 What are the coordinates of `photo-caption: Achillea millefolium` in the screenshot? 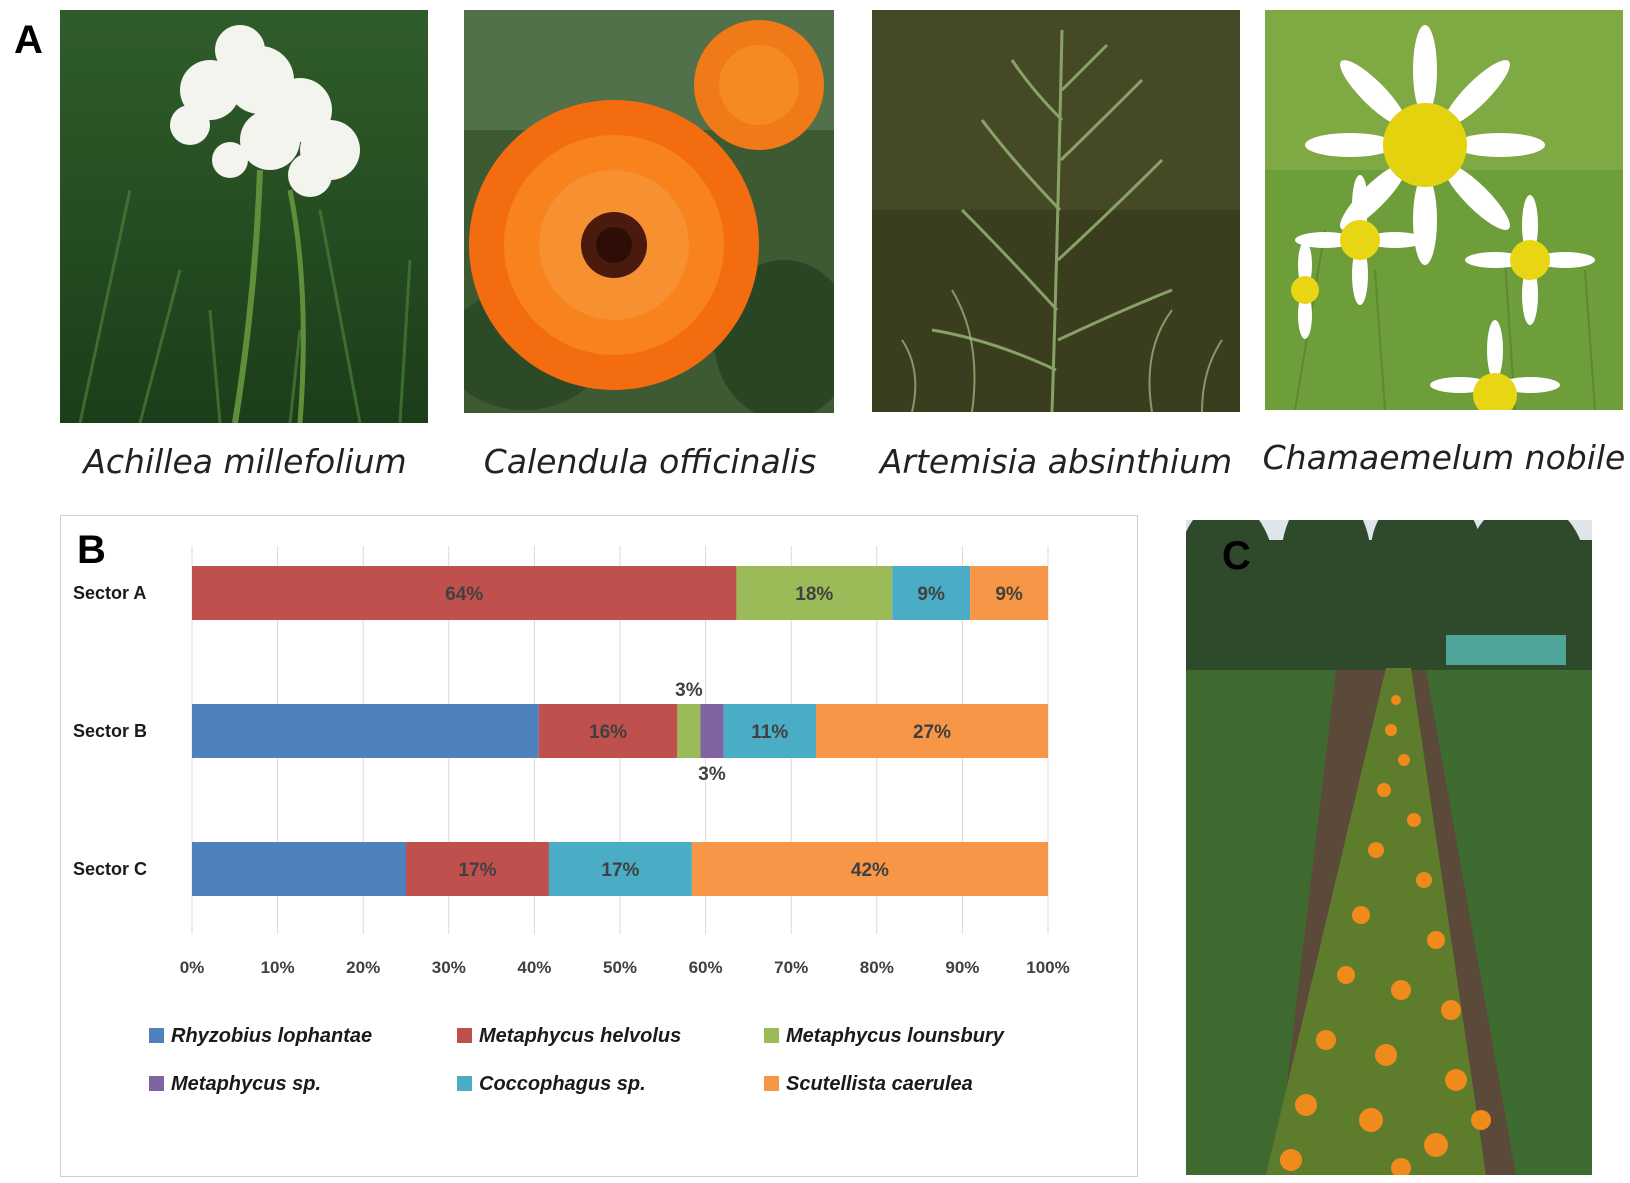 It's located at (245, 461).